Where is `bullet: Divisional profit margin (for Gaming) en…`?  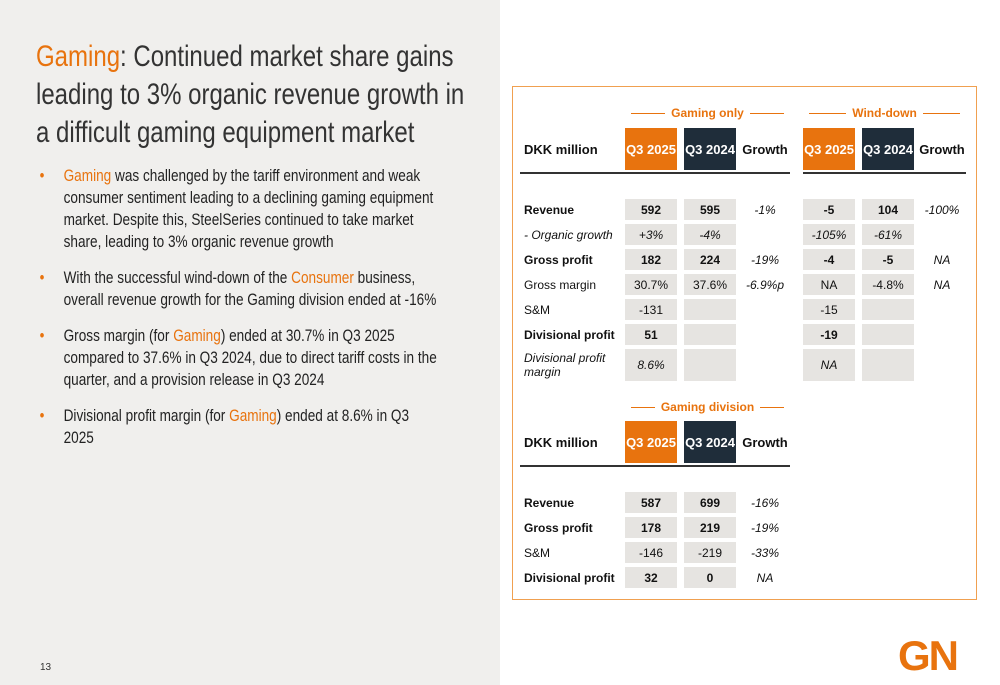
bullet: Divisional profit margin (for Gaming) en… is located at coordinates (240, 427).